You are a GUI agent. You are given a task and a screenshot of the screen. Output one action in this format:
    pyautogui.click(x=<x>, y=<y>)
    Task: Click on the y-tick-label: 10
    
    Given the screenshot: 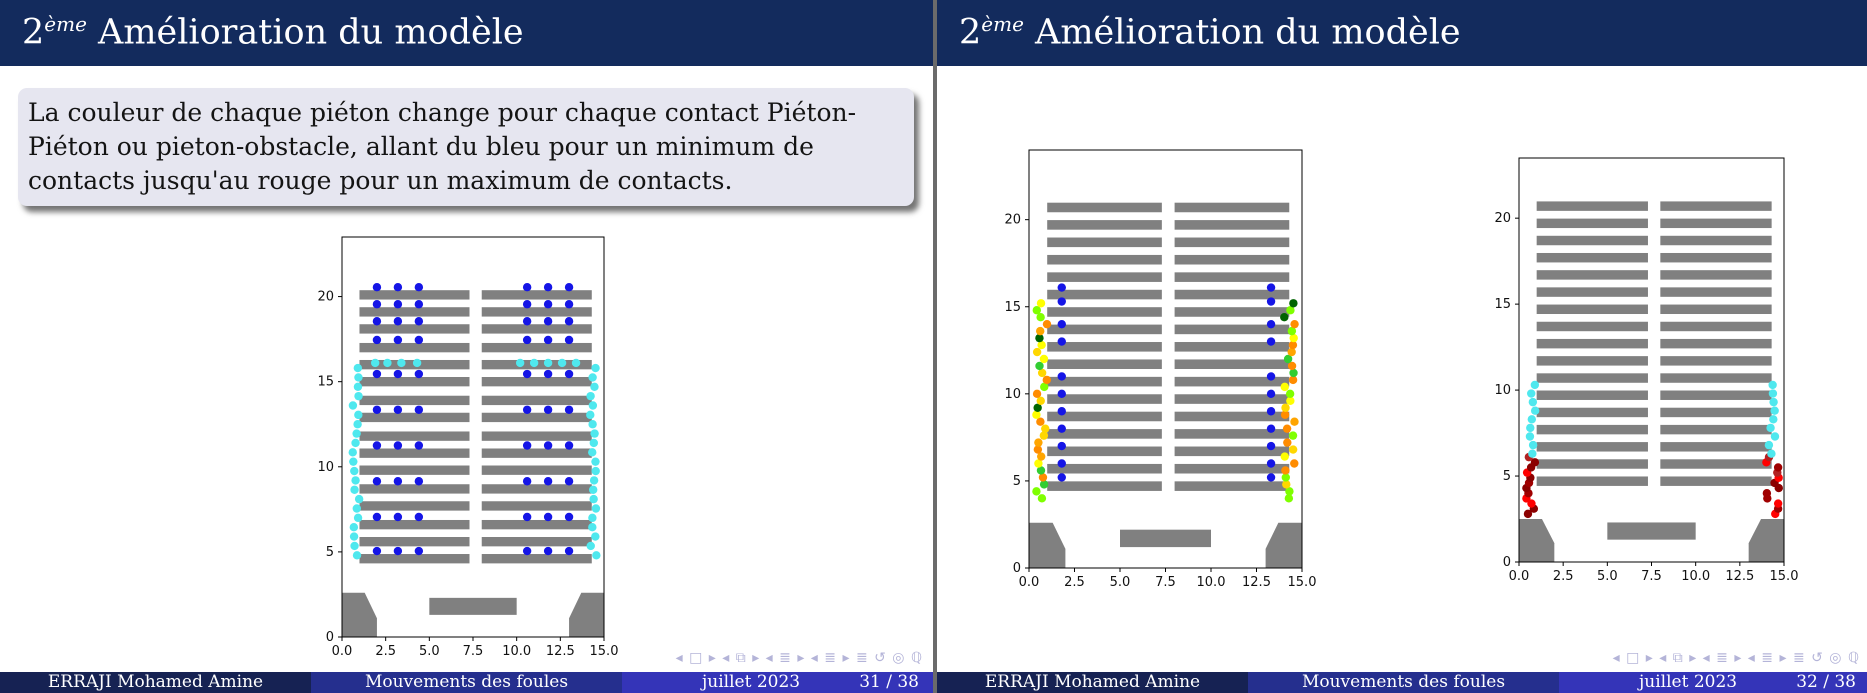 What is the action you would take?
    pyautogui.click(x=325, y=467)
    